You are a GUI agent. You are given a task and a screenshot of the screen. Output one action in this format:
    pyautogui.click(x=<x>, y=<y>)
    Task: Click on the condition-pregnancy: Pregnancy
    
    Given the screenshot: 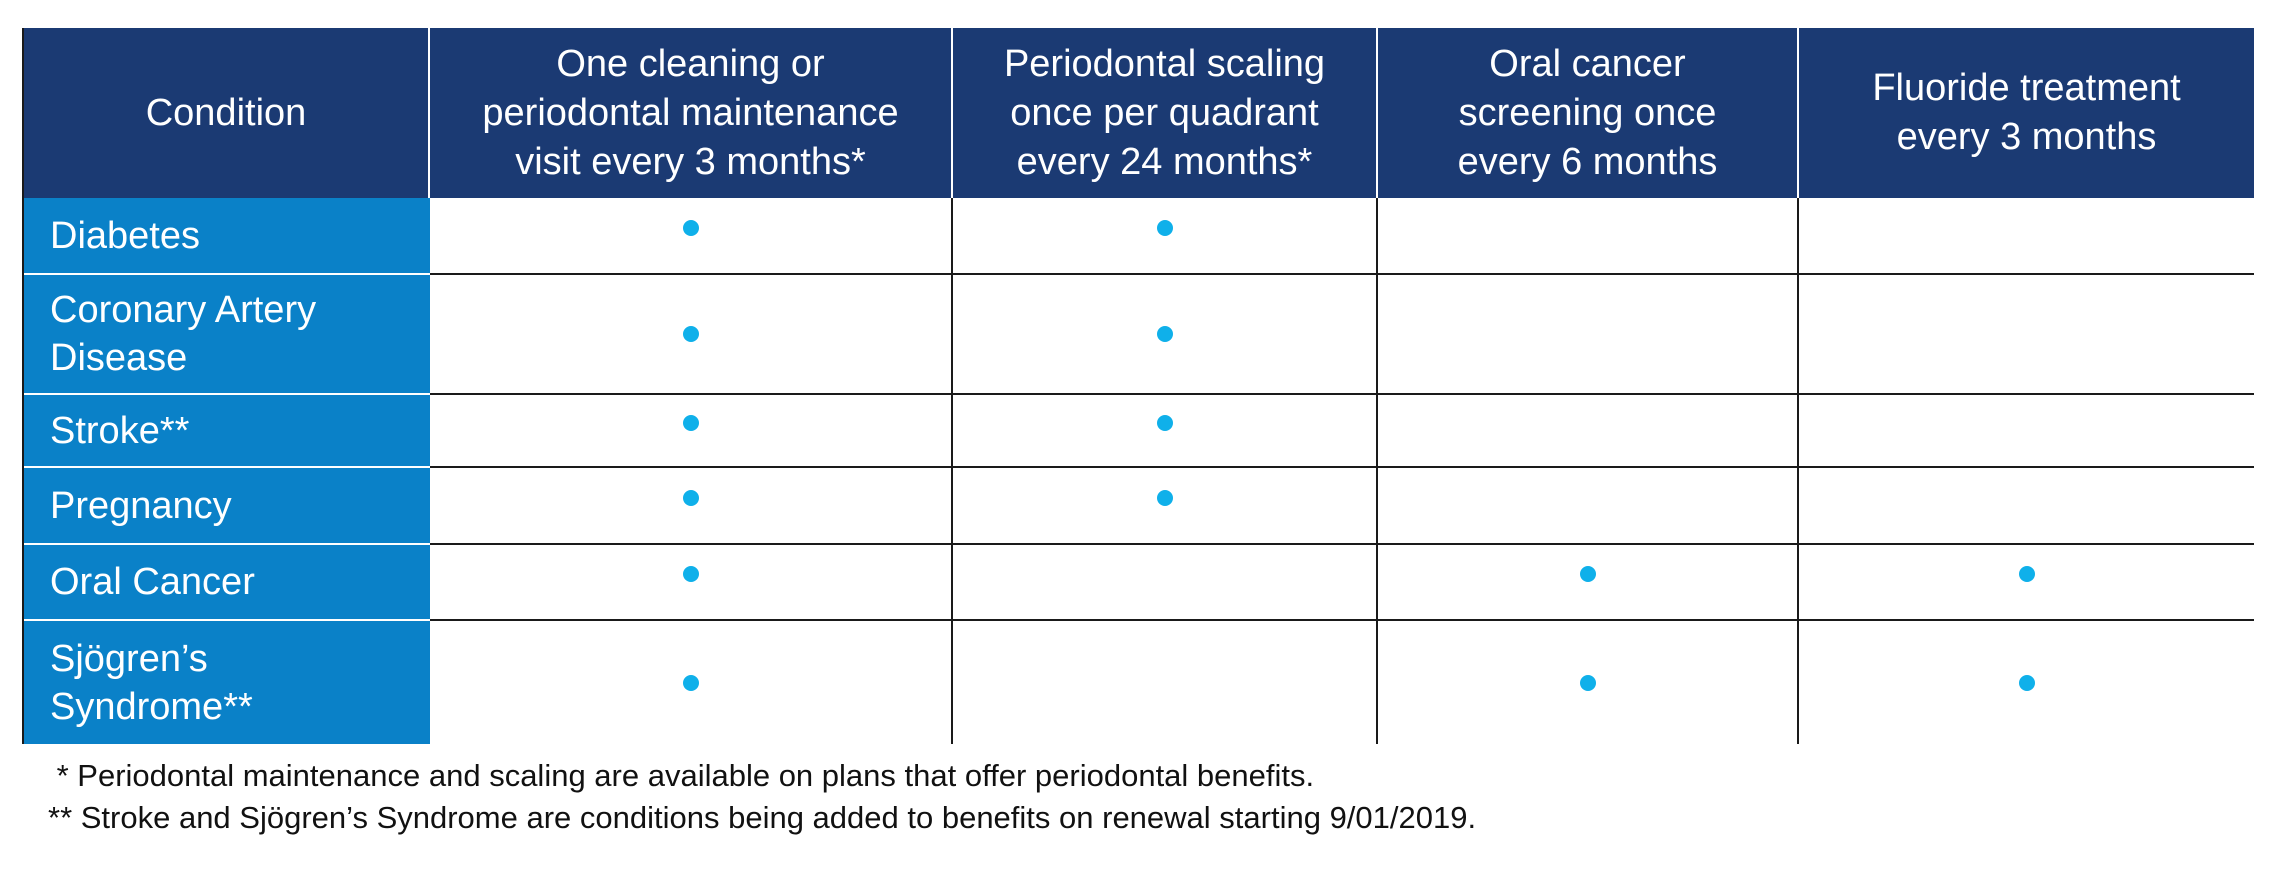 What is the action you would take?
    pyautogui.click(x=227, y=506)
    